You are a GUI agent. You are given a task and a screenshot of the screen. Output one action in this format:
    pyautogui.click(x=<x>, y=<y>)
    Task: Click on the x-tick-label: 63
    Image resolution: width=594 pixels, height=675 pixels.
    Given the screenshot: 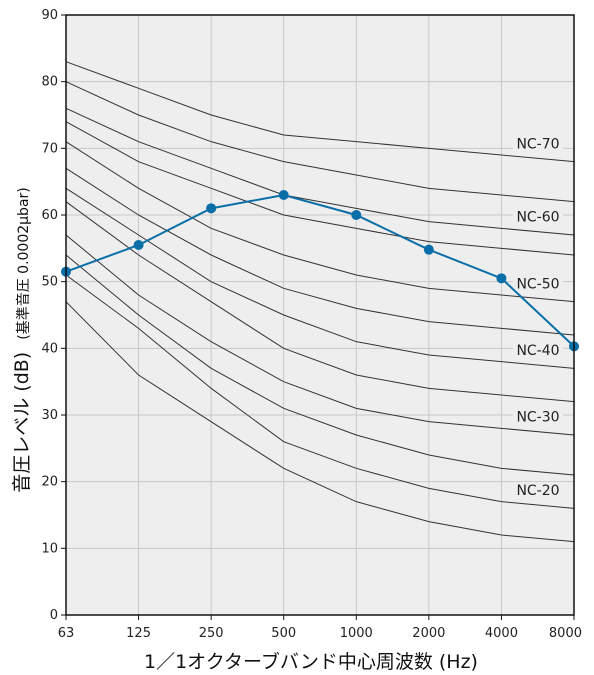 What is the action you would take?
    pyautogui.click(x=66, y=633)
    